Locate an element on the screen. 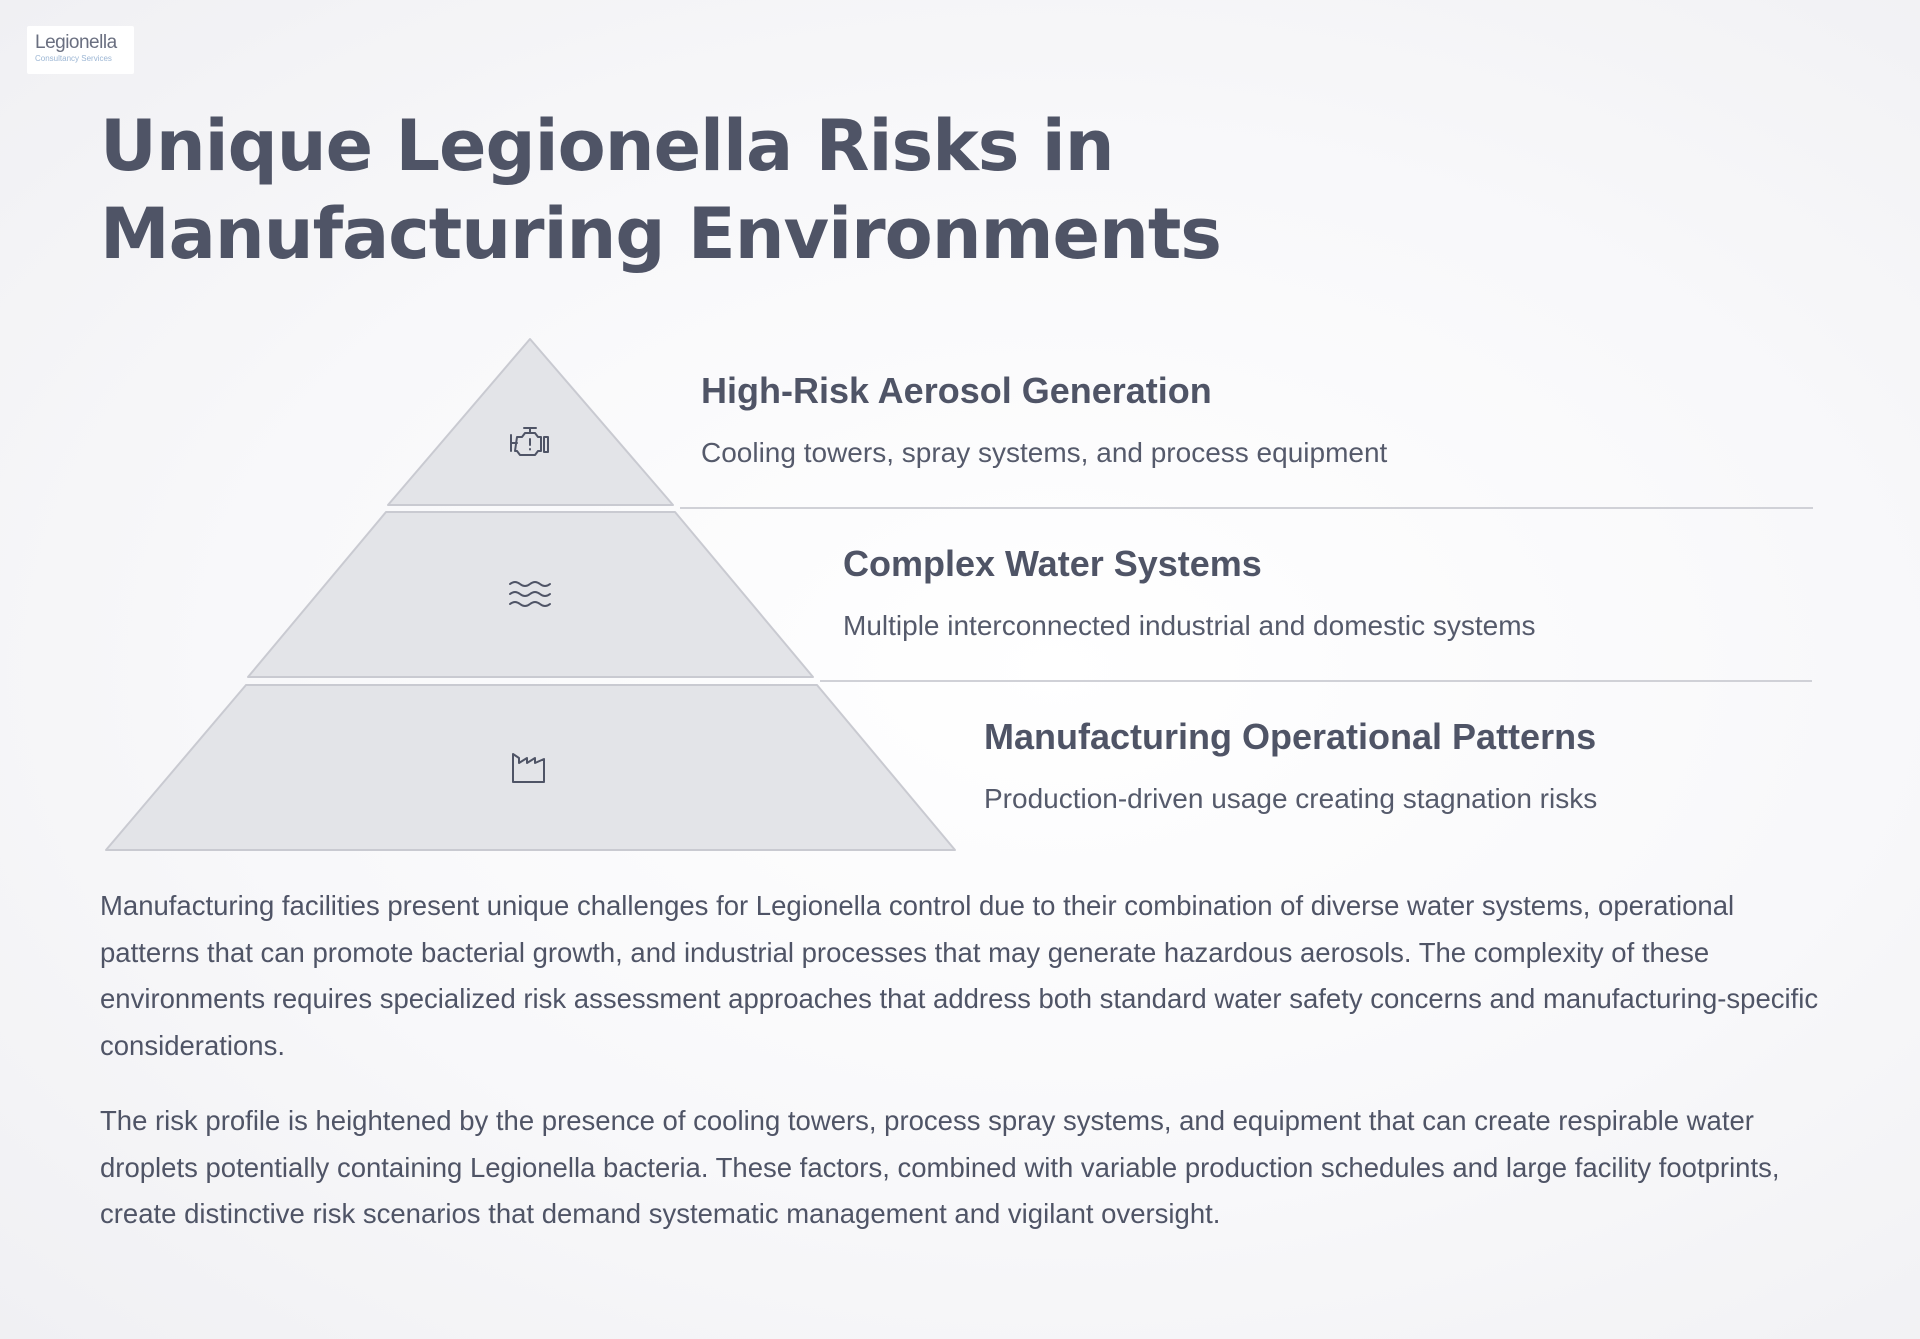 The image size is (1920, 1339). tier-1-heading: High-Risk Aerosol Generation is located at coordinates (956, 390).